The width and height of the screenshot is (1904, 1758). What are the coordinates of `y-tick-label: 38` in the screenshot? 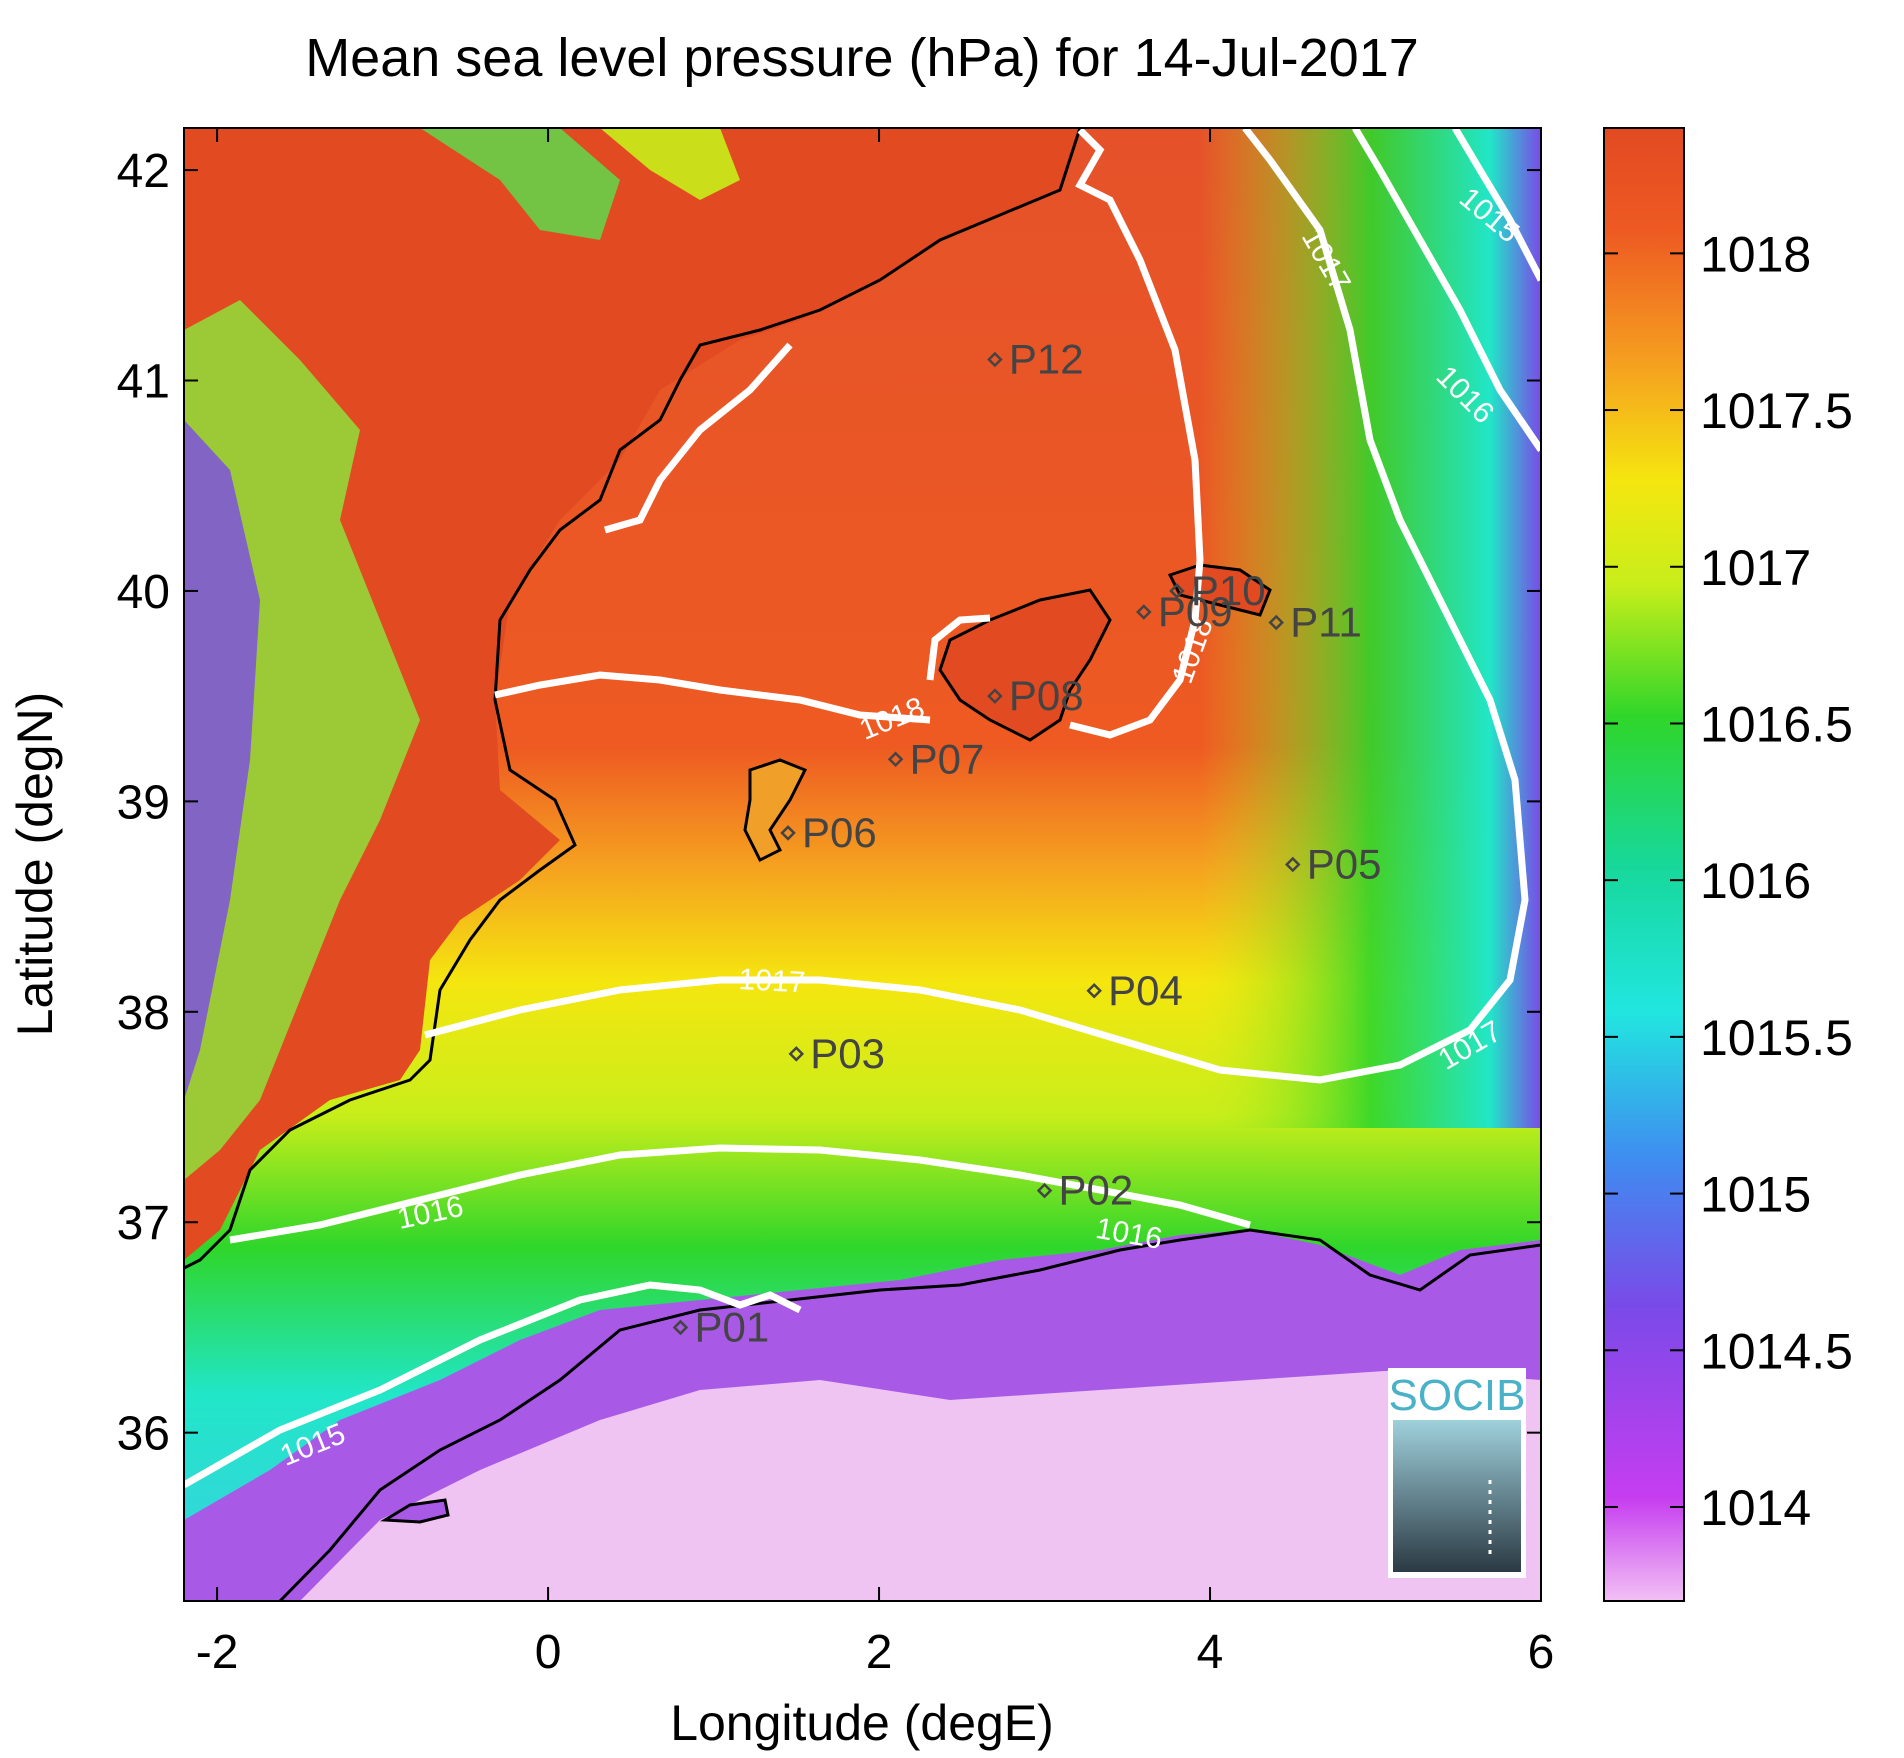 It's located at (143, 1013).